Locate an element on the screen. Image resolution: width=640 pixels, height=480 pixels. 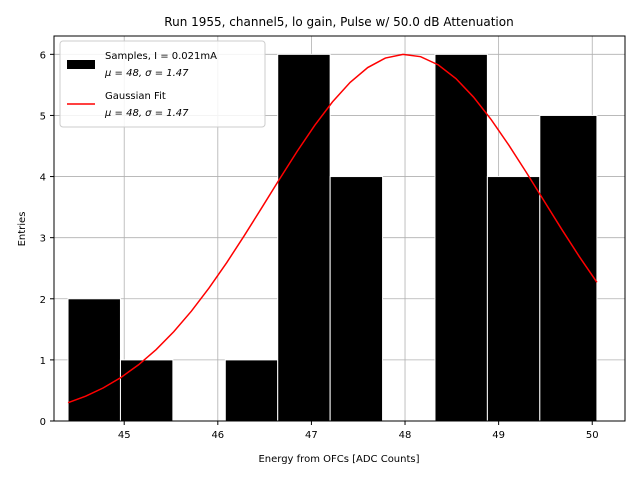
y-axis-ticks: 0 1 2 3 4 5 6 is located at coordinates (47, 239).